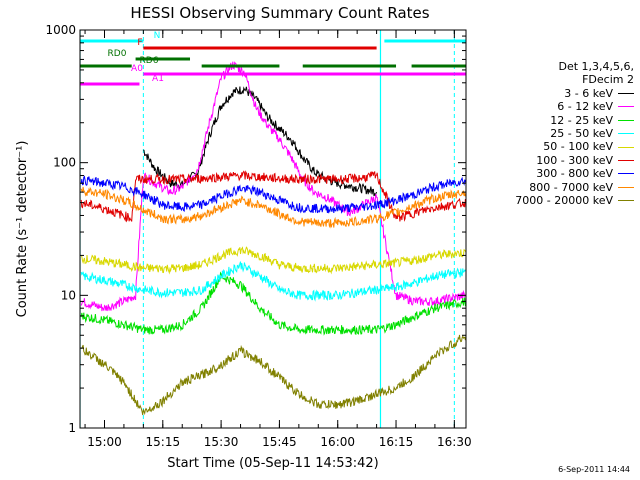  I want to click on x-tick-label: 16:00, so click(337, 442).